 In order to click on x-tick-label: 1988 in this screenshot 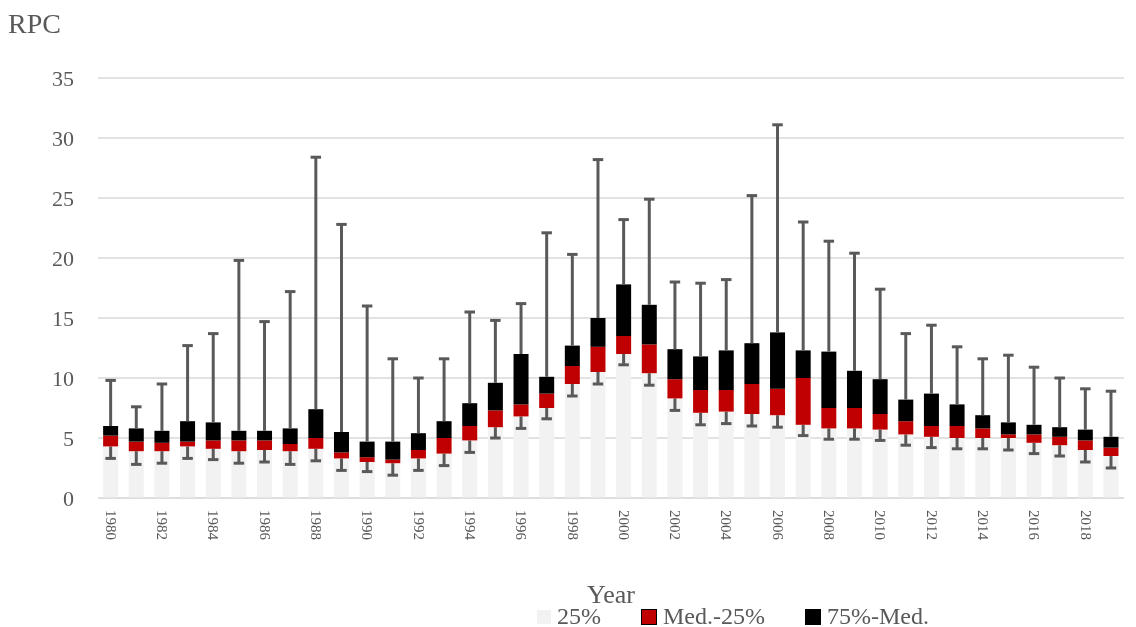, I will do `click(316, 525)`.